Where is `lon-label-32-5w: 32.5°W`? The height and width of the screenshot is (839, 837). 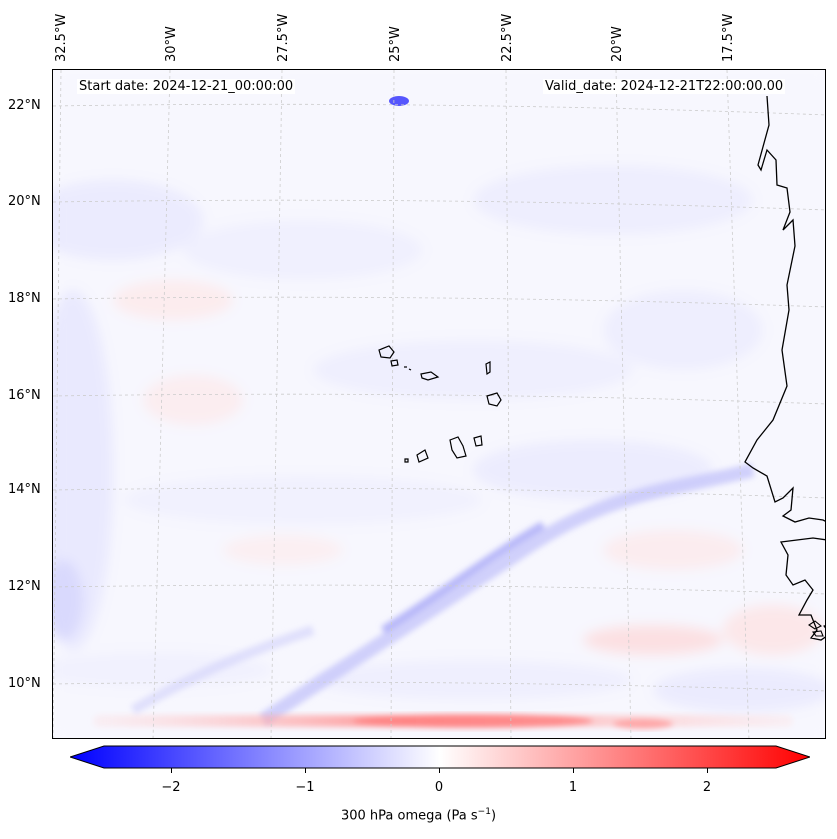 lon-label-32-5w: 32.5°W is located at coordinates (61, 37).